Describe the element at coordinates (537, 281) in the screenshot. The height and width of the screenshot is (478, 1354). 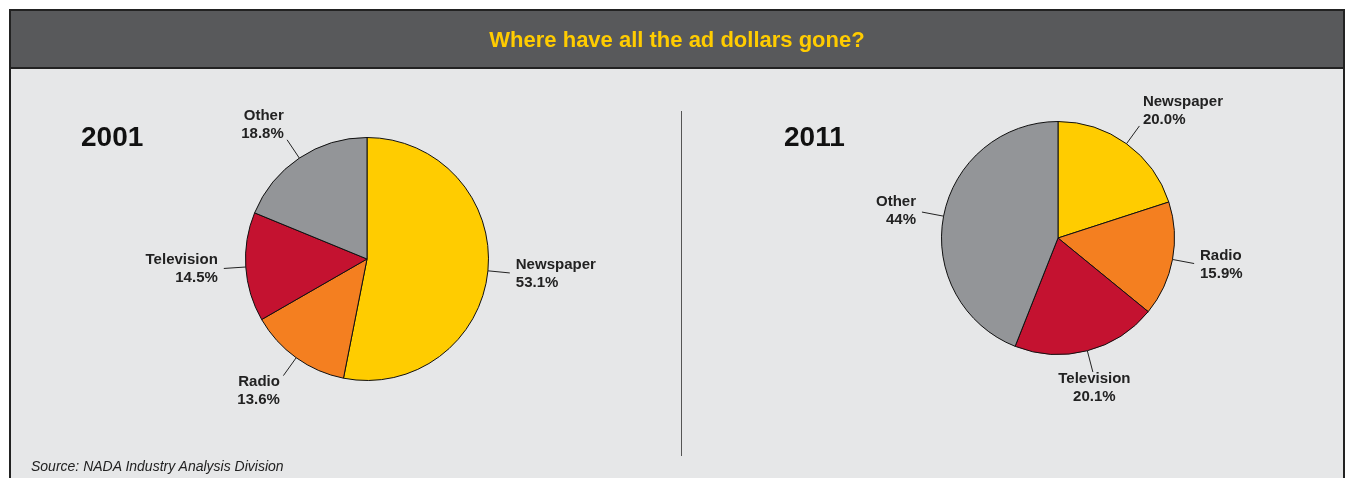
I see `data-label: 53.1%` at that location.